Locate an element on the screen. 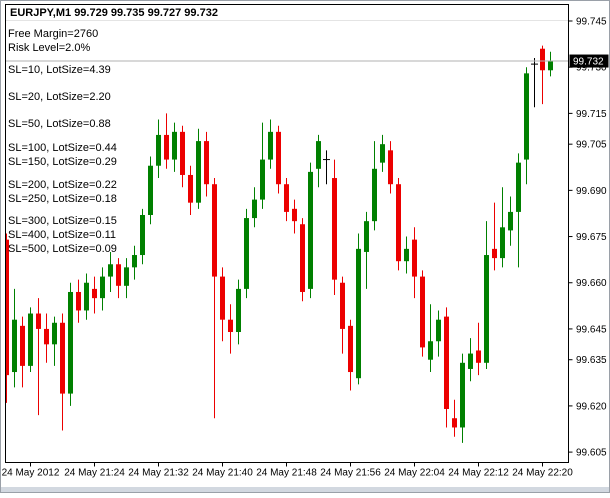 This screenshot has height=498, width=610. comment-line: SL=10, LotSize=4.39 is located at coordinates (59, 70).